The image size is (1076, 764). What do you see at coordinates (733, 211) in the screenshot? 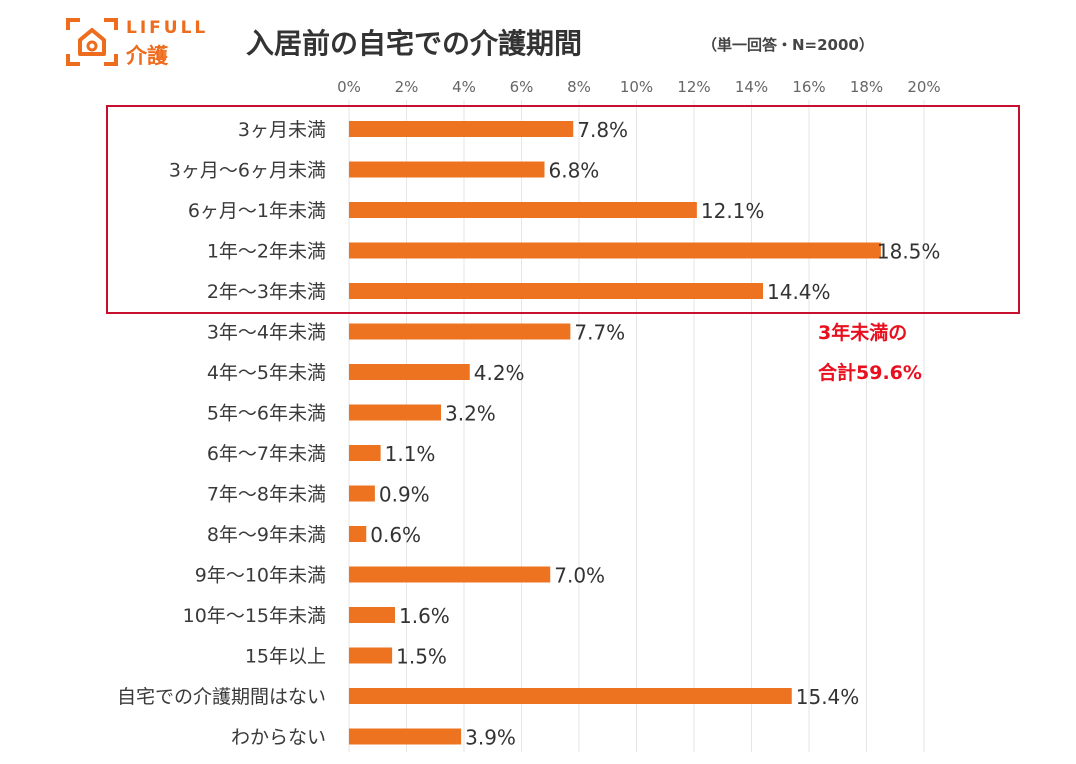
I see `value-label: 12.1%` at bounding box center [733, 211].